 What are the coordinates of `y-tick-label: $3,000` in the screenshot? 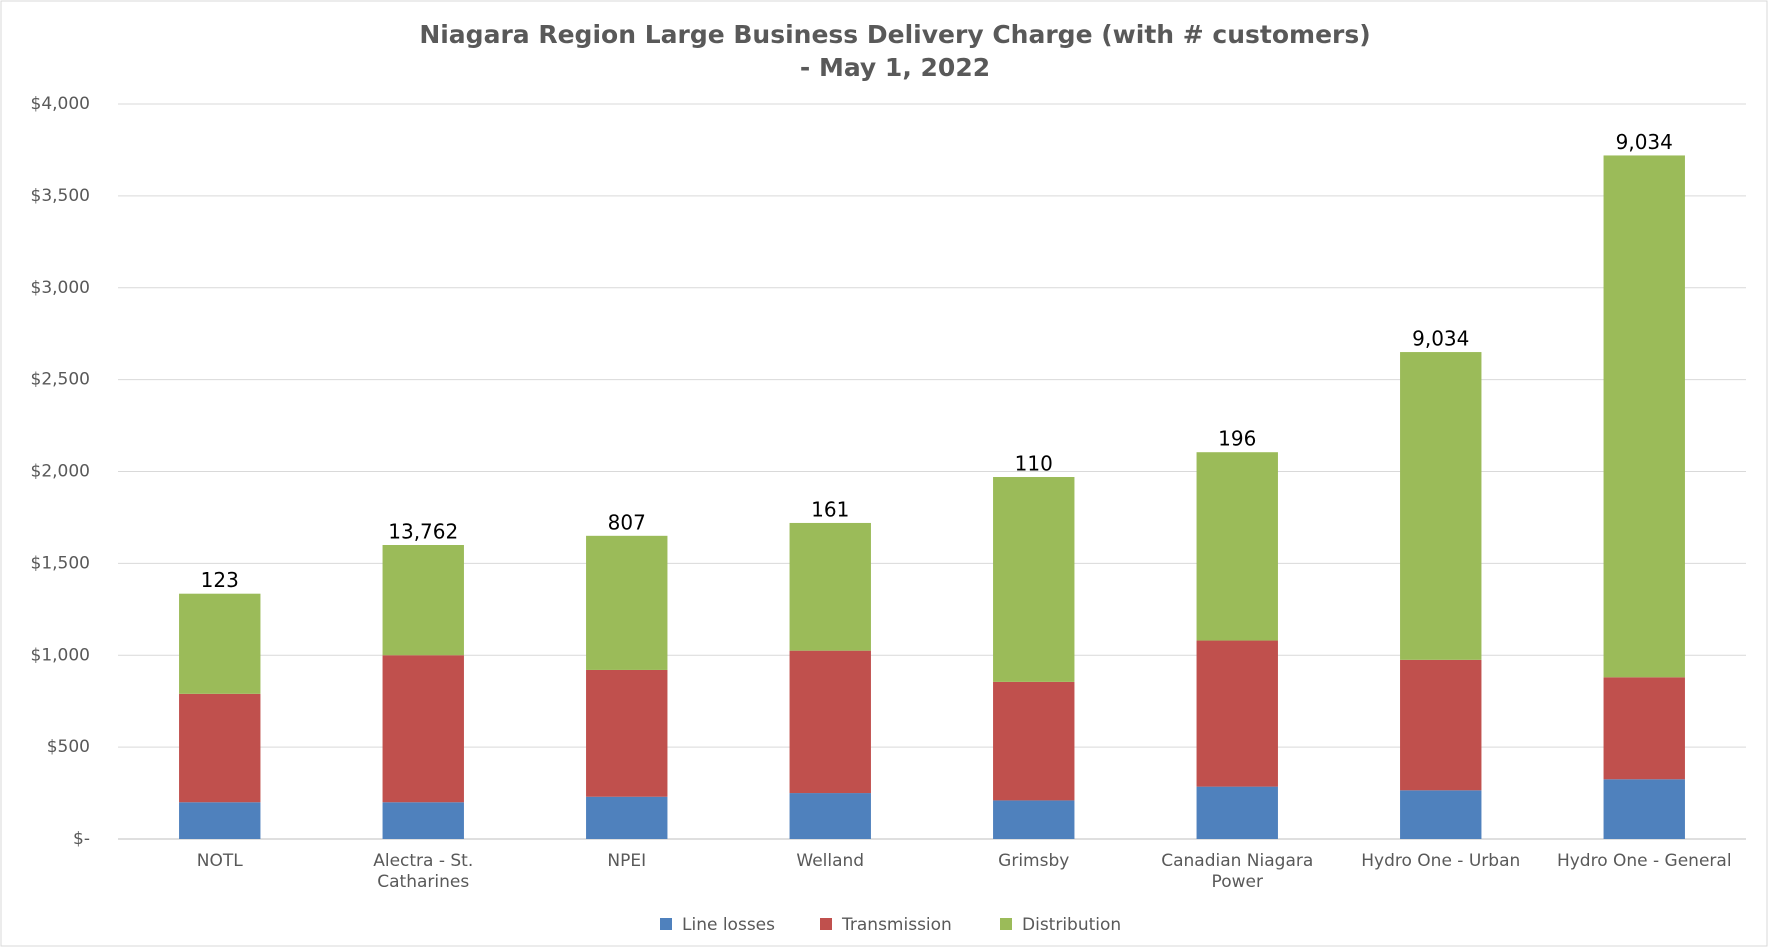 It's located at (60, 288).